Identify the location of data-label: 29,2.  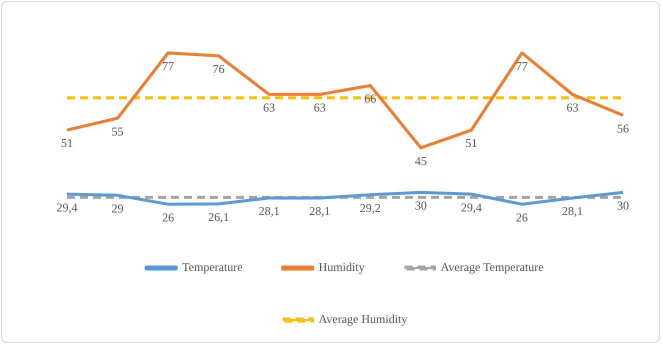
(370, 207).